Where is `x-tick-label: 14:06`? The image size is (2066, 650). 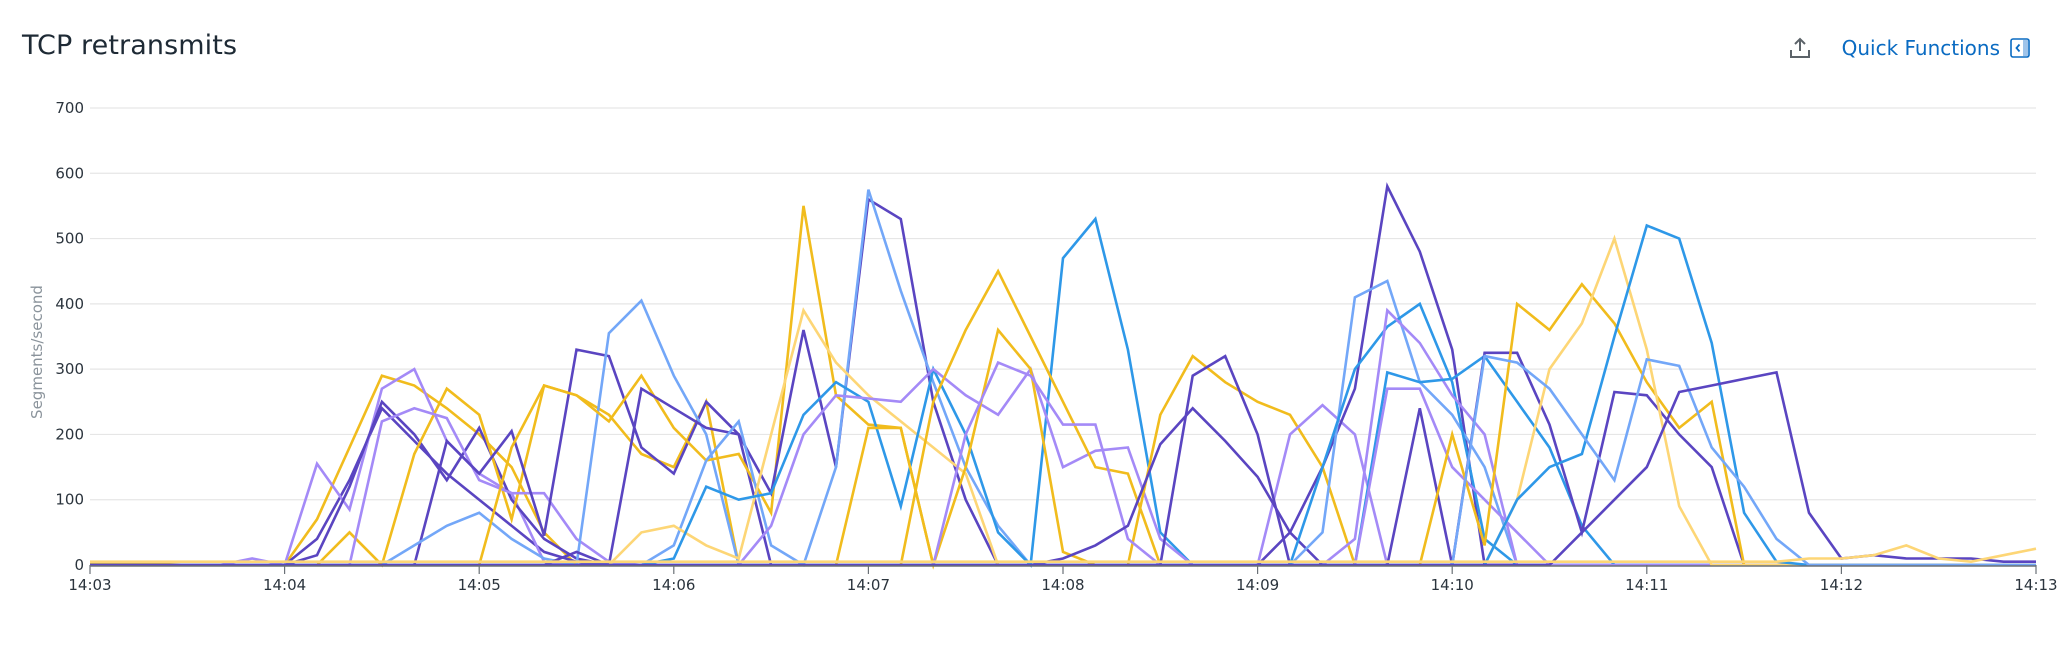
x-tick-label: 14:06 is located at coordinates (673, 585).